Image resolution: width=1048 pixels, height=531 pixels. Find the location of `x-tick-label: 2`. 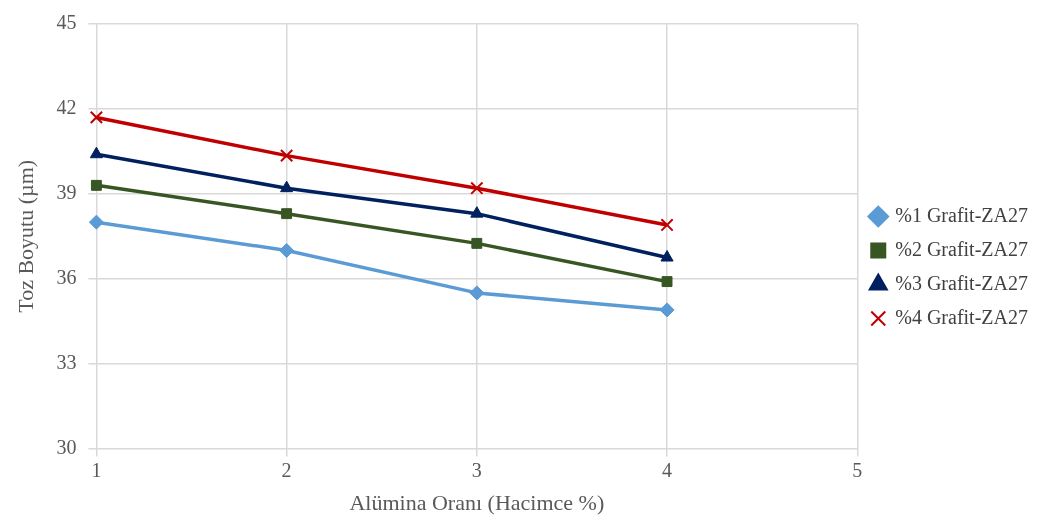

x-tick-label: 2 is located at coordinates (286, 469).